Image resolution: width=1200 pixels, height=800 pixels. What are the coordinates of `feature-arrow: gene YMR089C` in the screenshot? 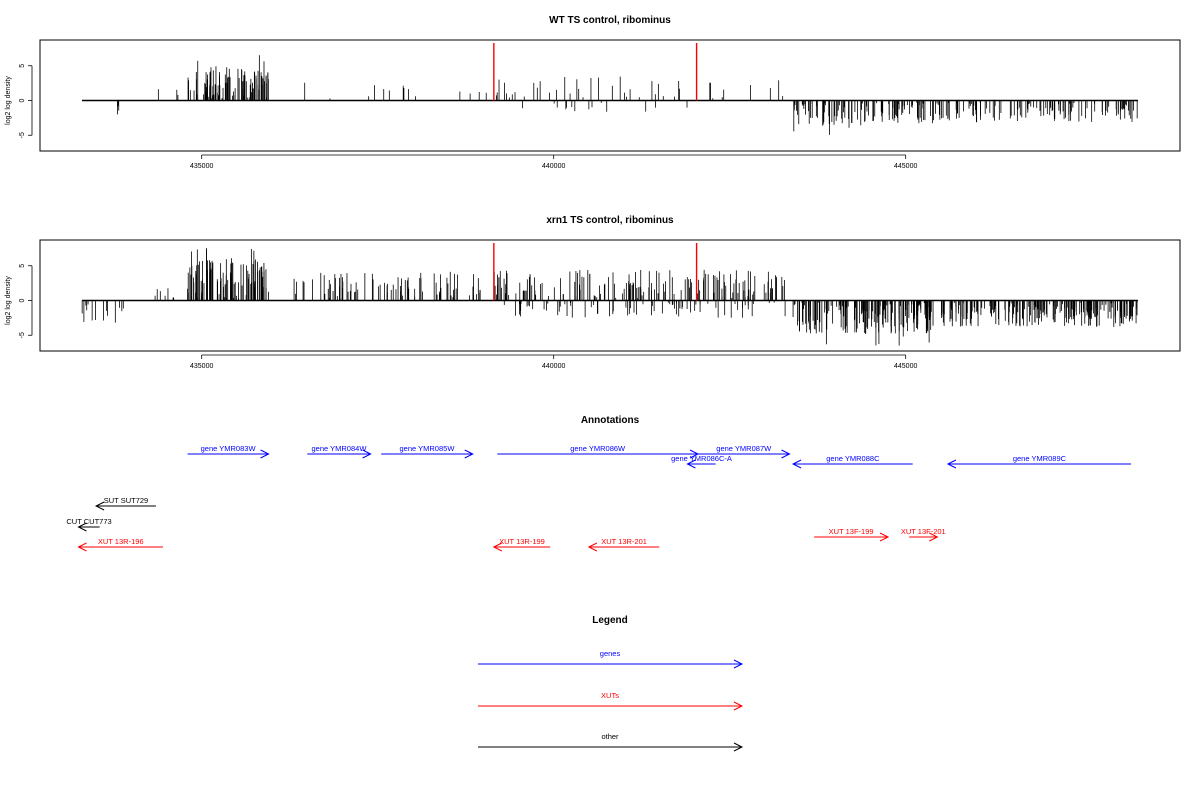 It's located at (1038, 461).